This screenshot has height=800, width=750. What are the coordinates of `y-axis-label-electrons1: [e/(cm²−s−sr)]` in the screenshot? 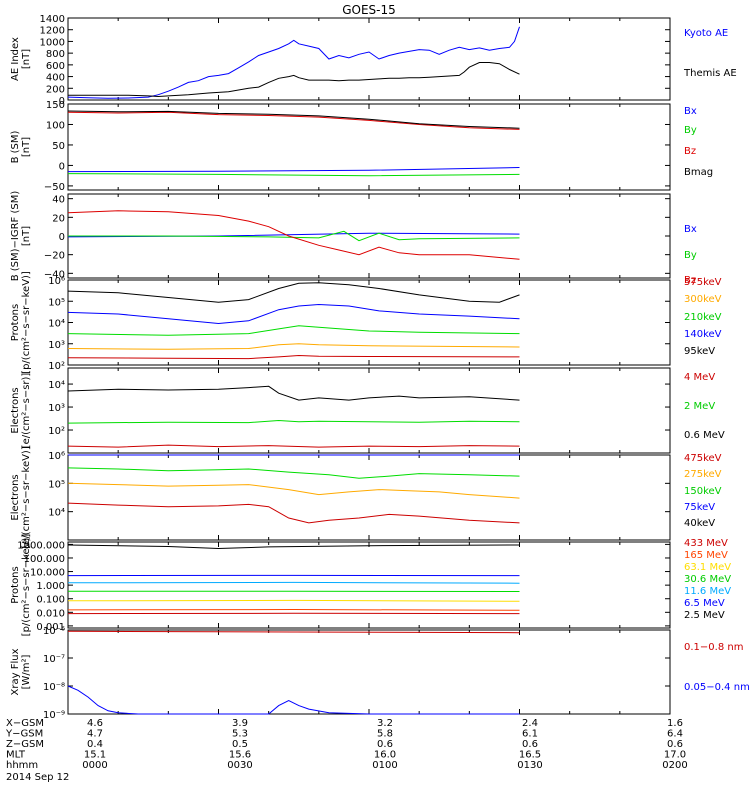 It's located at (26, 411).